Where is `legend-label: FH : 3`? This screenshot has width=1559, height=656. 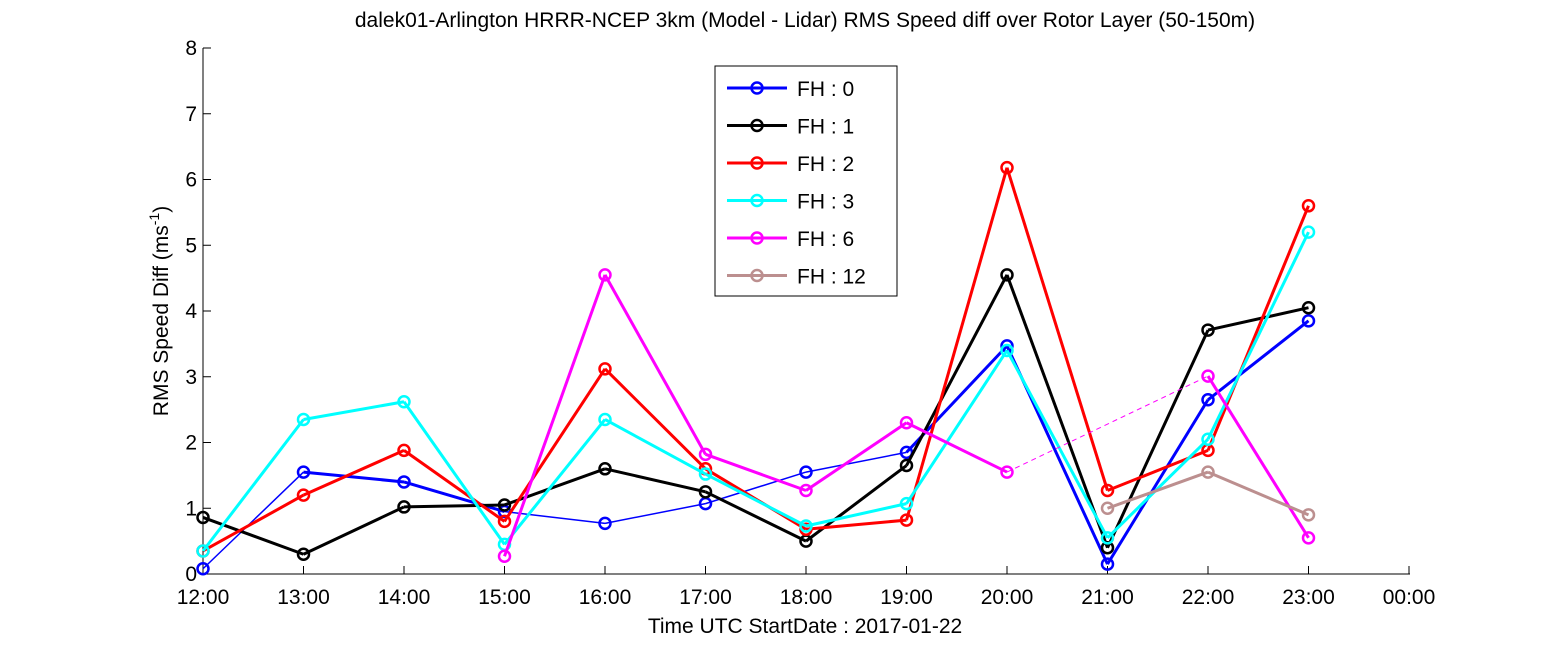 legend-label: FH : 3 is located at coordinates (825, 202).